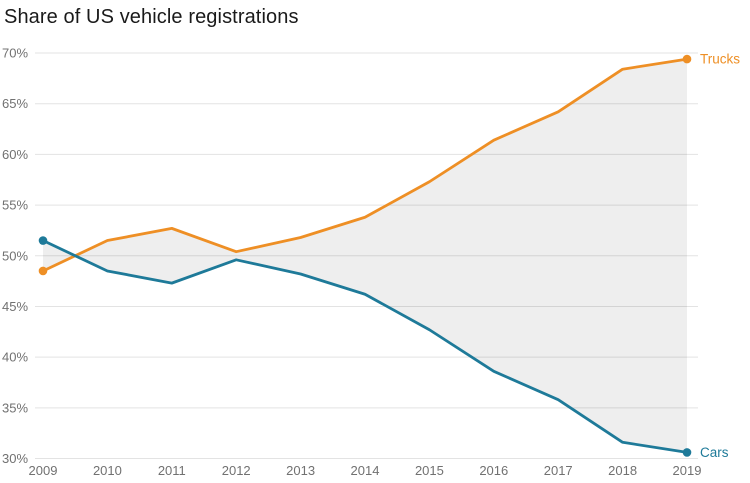 This screenshot has width=750, height=483. I want to click on y-axis-tick-label-65: 65%, so click(15, 103).